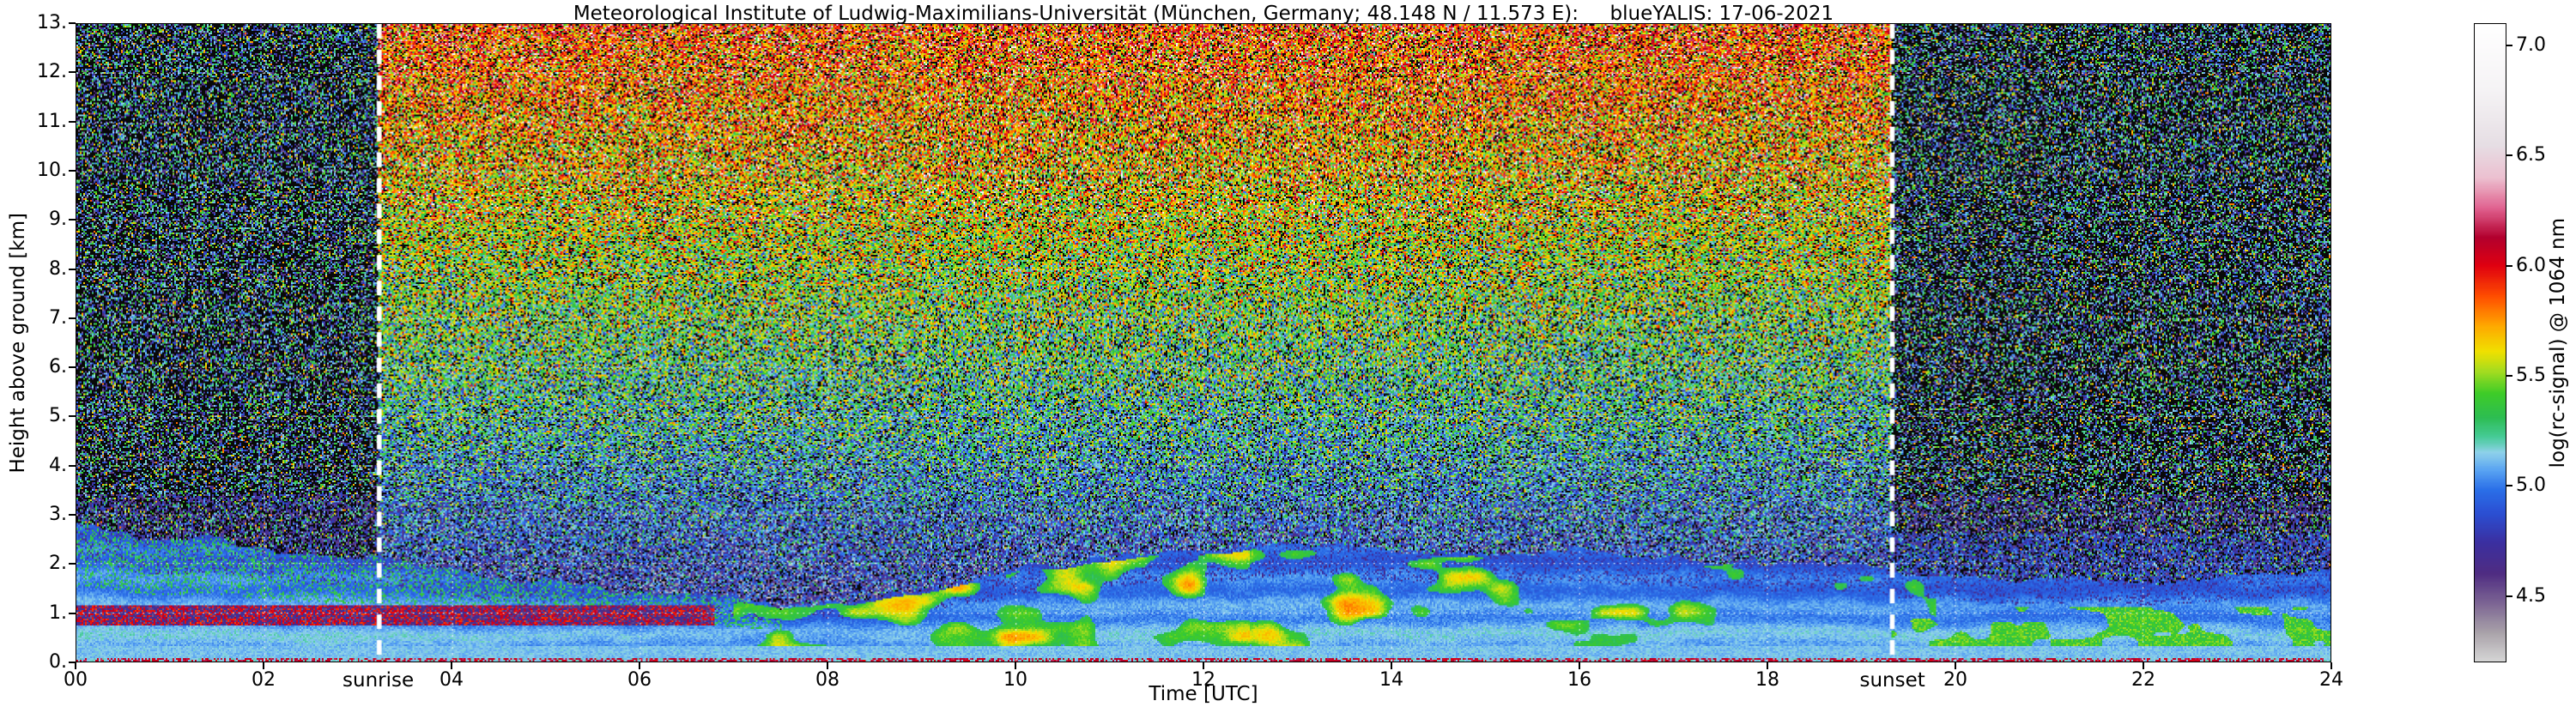 This screenshot has height=707, width=2576. What do you see at coordinates (58, 515) in the screenshot?
I see `y-tick-label: 3.` at bounding box center [58, 515].